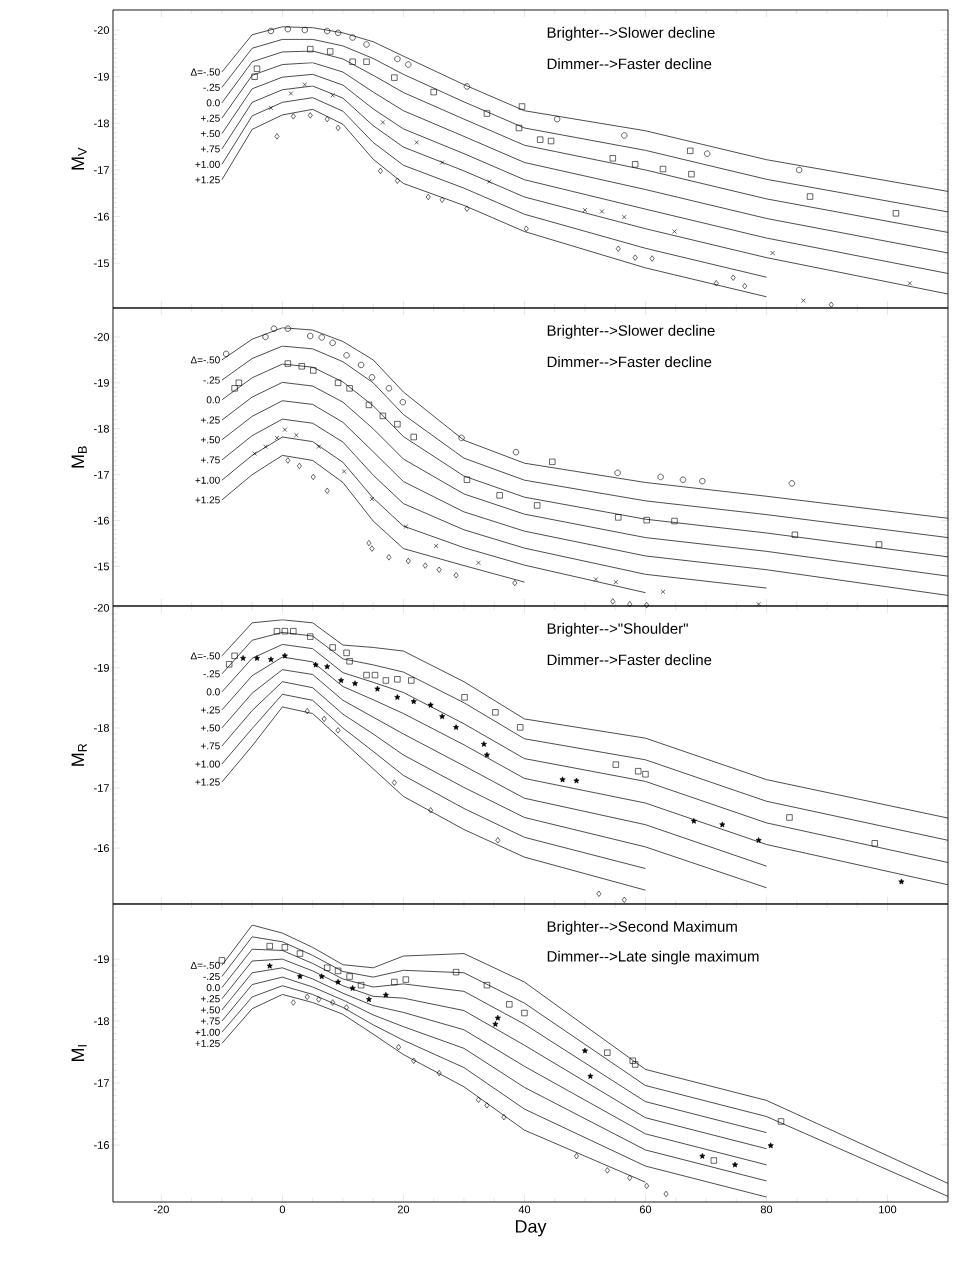  Describe the element at coordinates (210, 746) in the screenshot. I see `series-label: +.75` at that location.